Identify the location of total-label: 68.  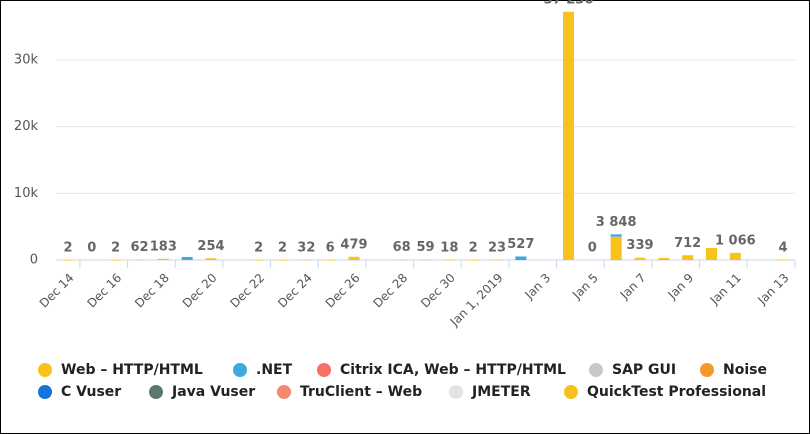
(402, 247).